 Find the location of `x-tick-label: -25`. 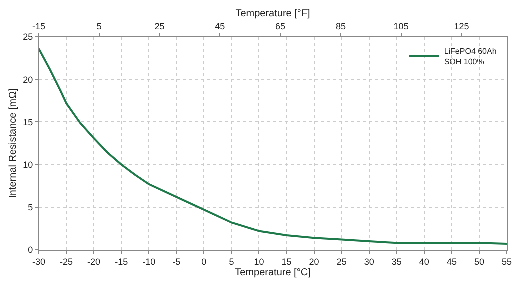

x-tick-label: -25 is located at coordinates (67, 261).